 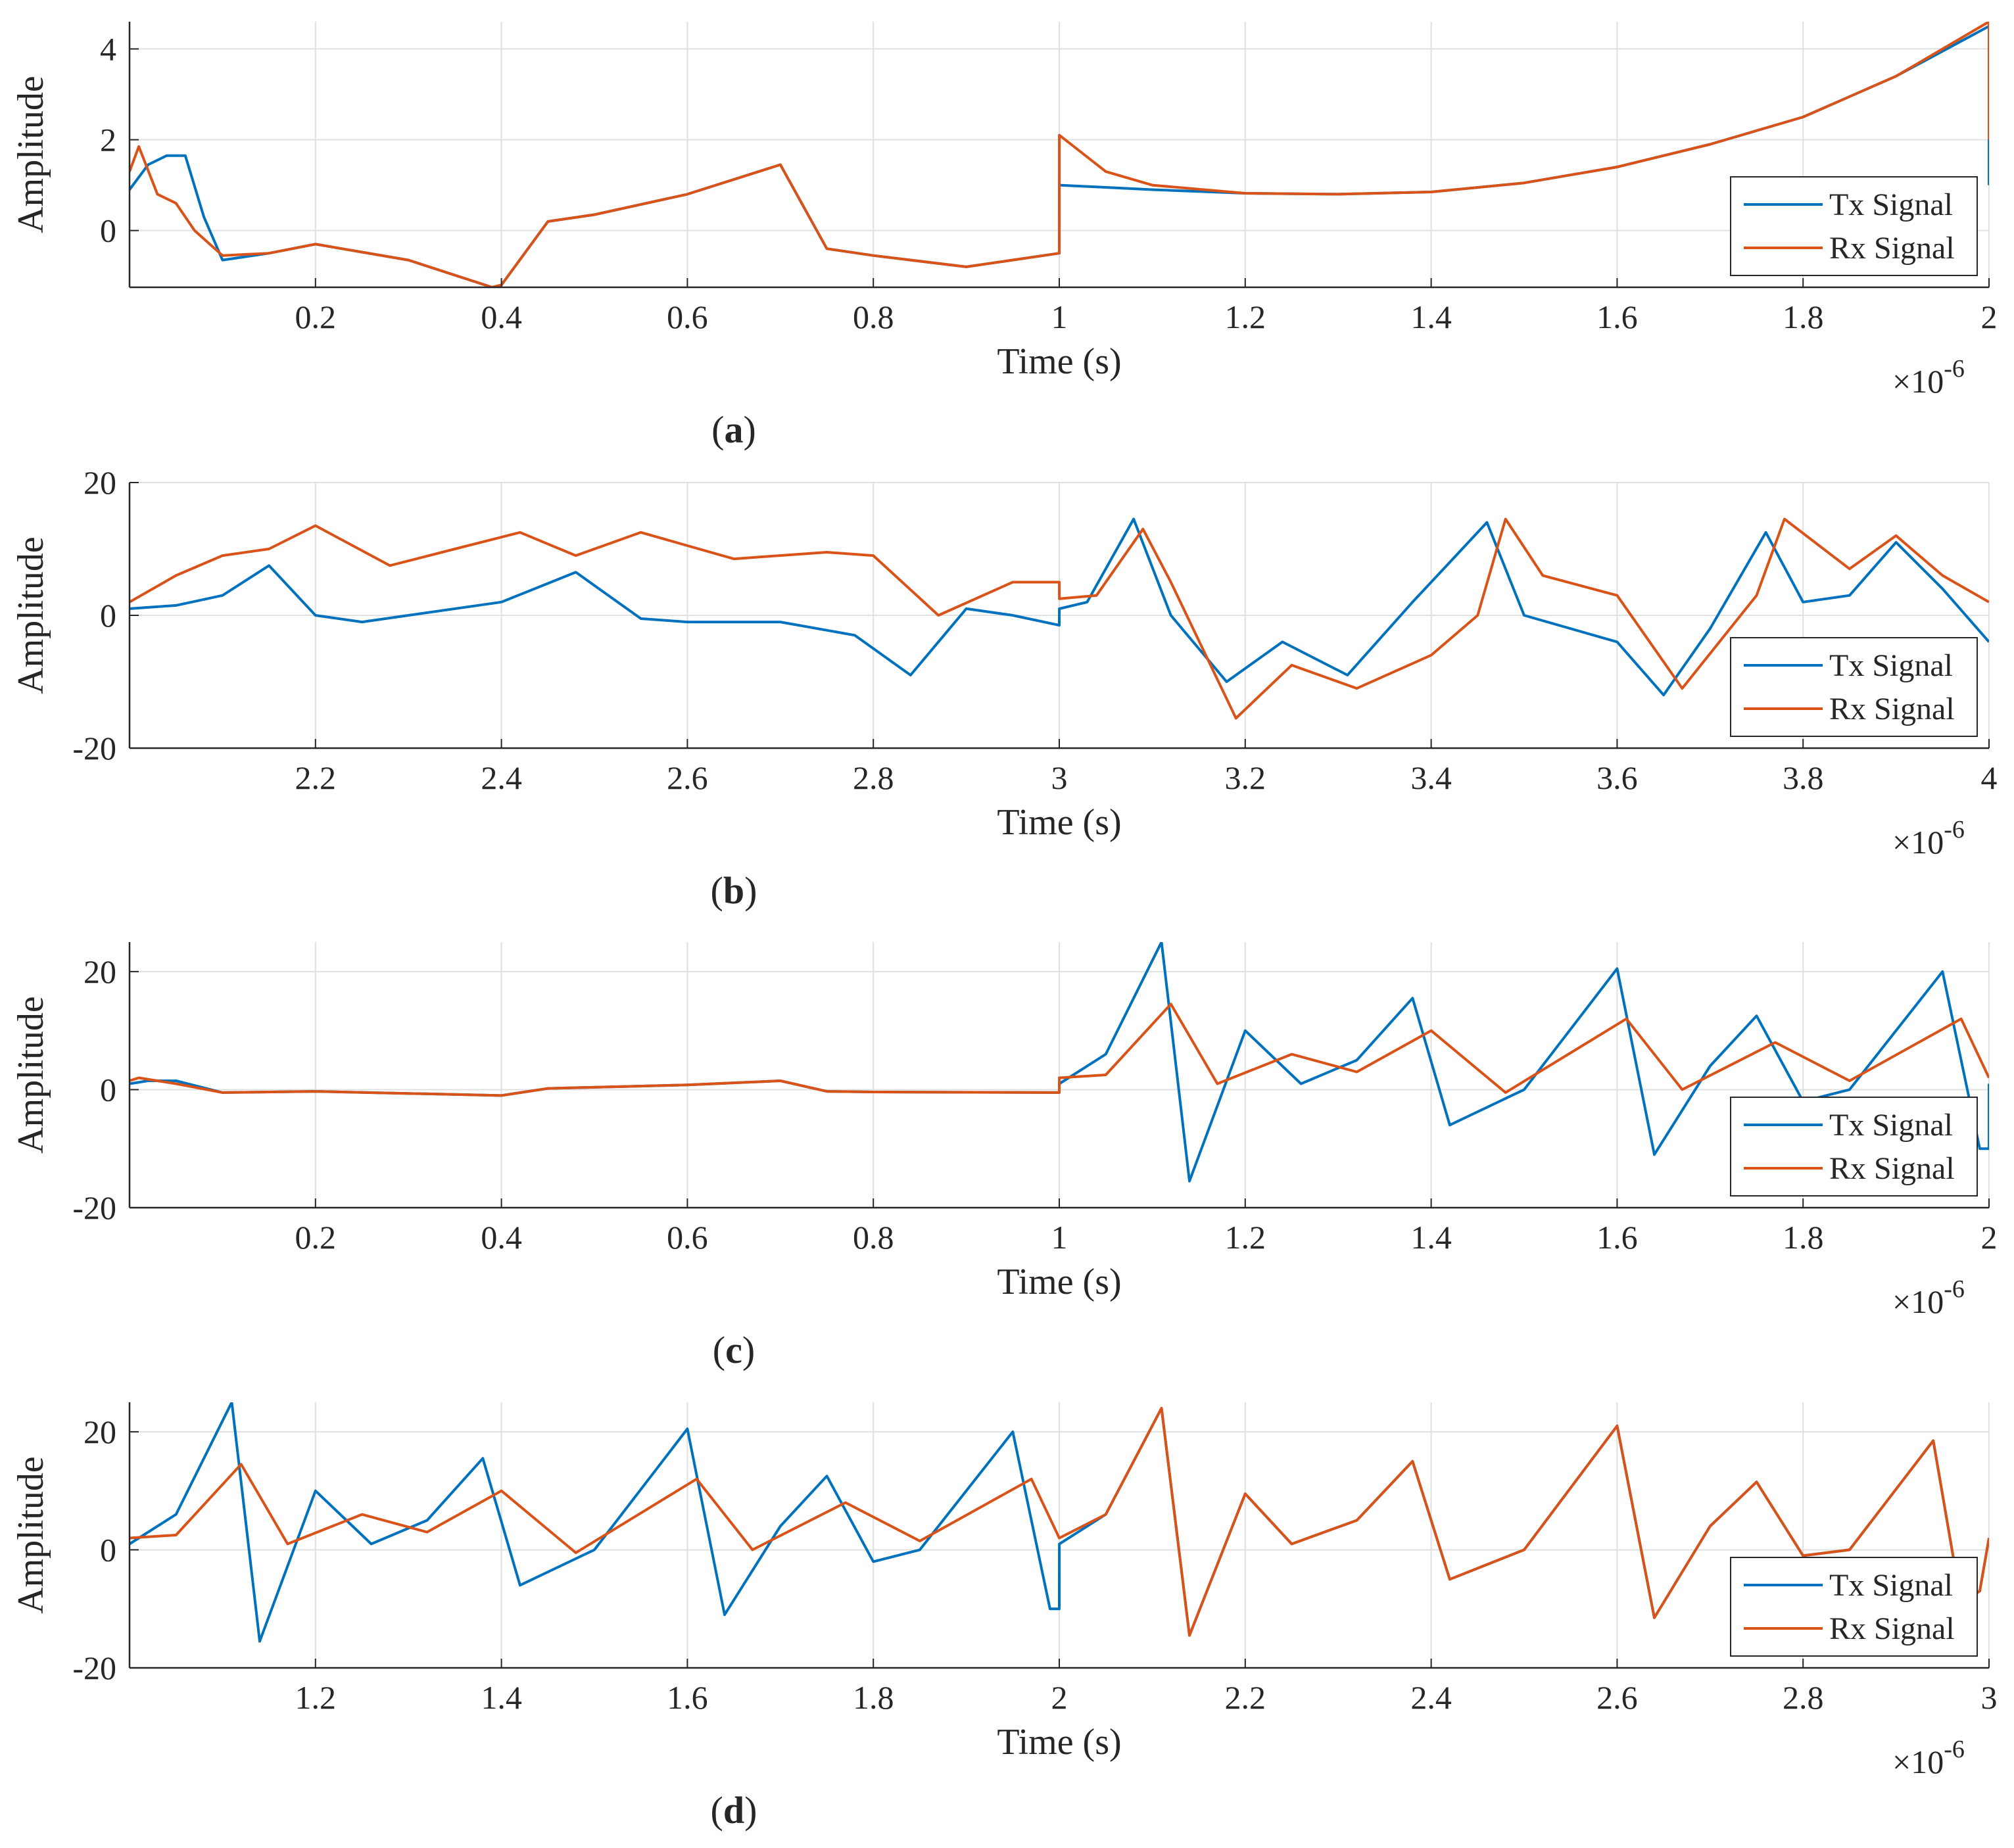 I want to click on x-tick-label: 3.8, so click(x=1803, y=777).